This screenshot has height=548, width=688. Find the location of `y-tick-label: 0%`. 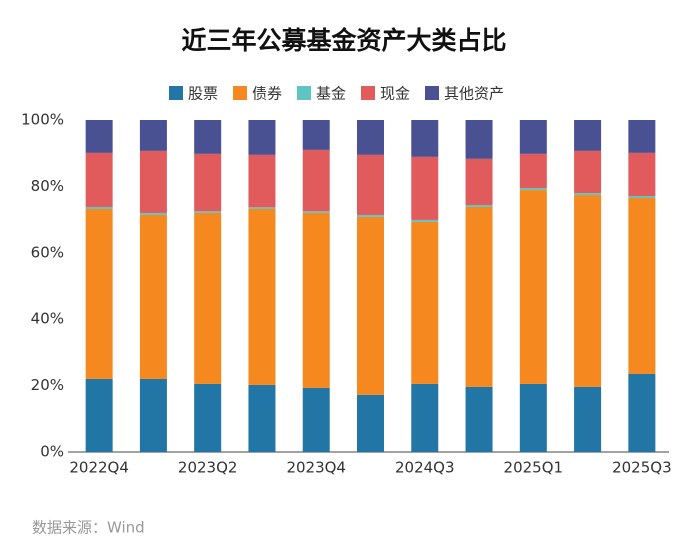

y-tick-label: 0% is located at coordinates (52, 452).